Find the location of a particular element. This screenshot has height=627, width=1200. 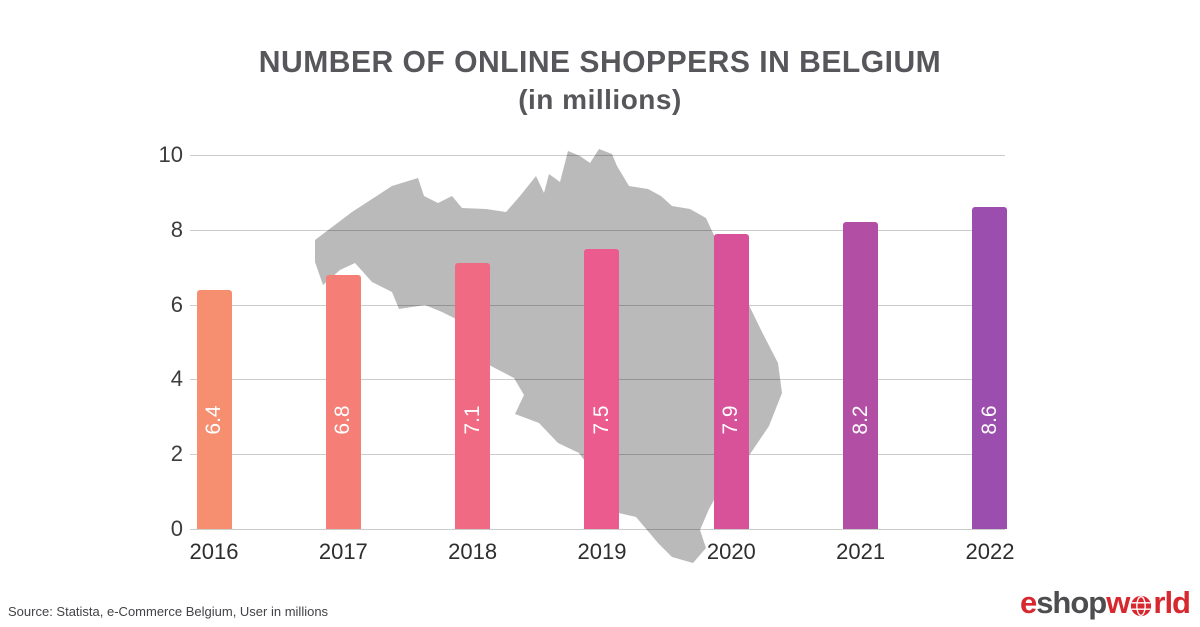

bar-value-label-2018: 7.1 is located at coordinates (472, 420).